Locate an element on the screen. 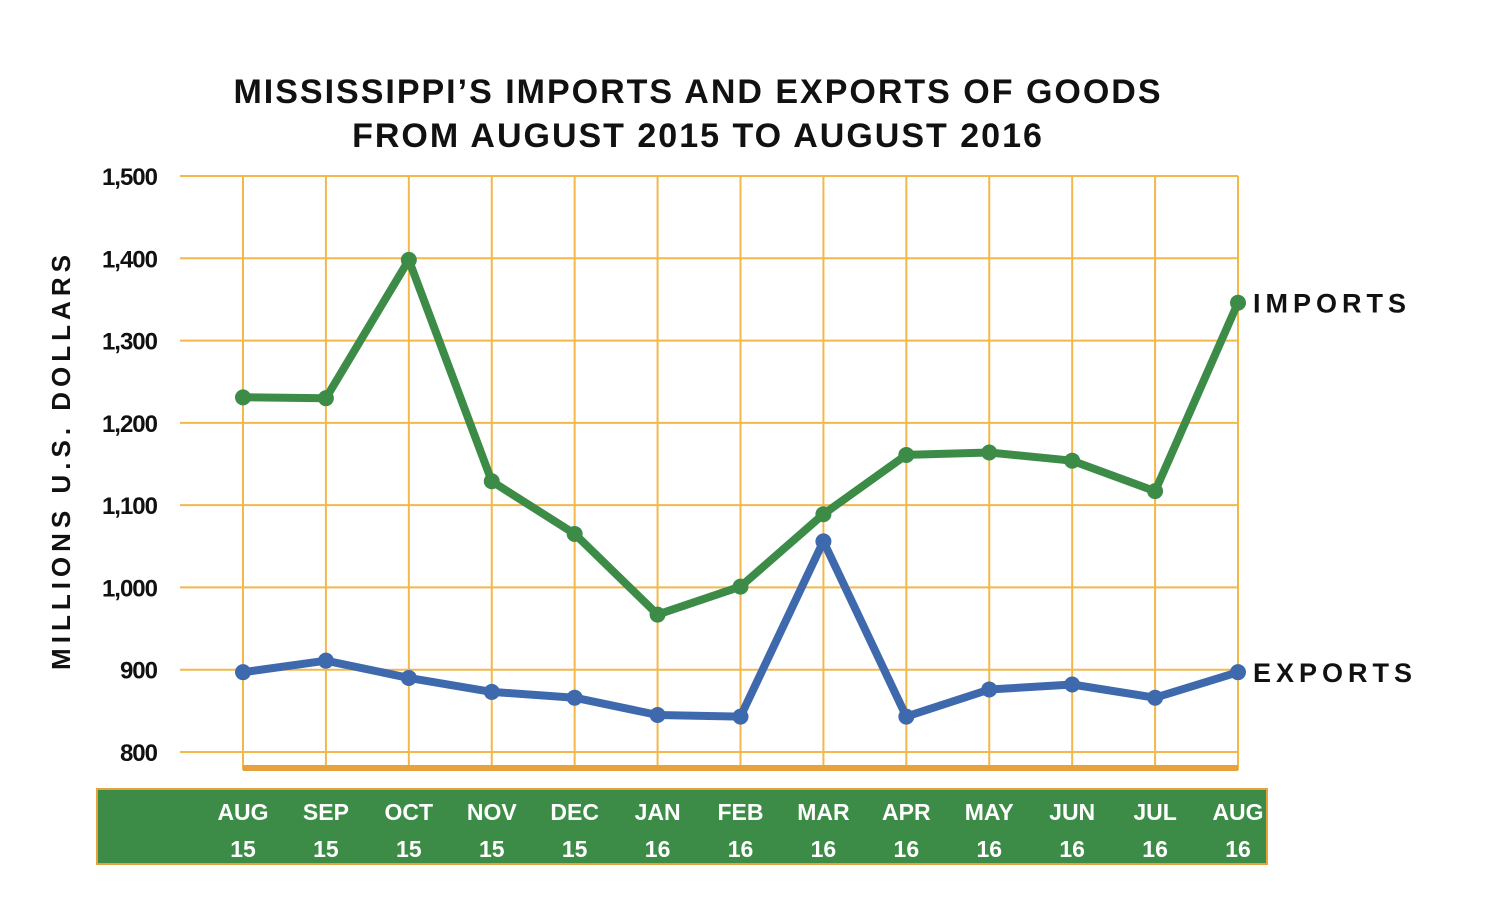  y-tick-label-0: 800 is located at coordinates (139, 753).